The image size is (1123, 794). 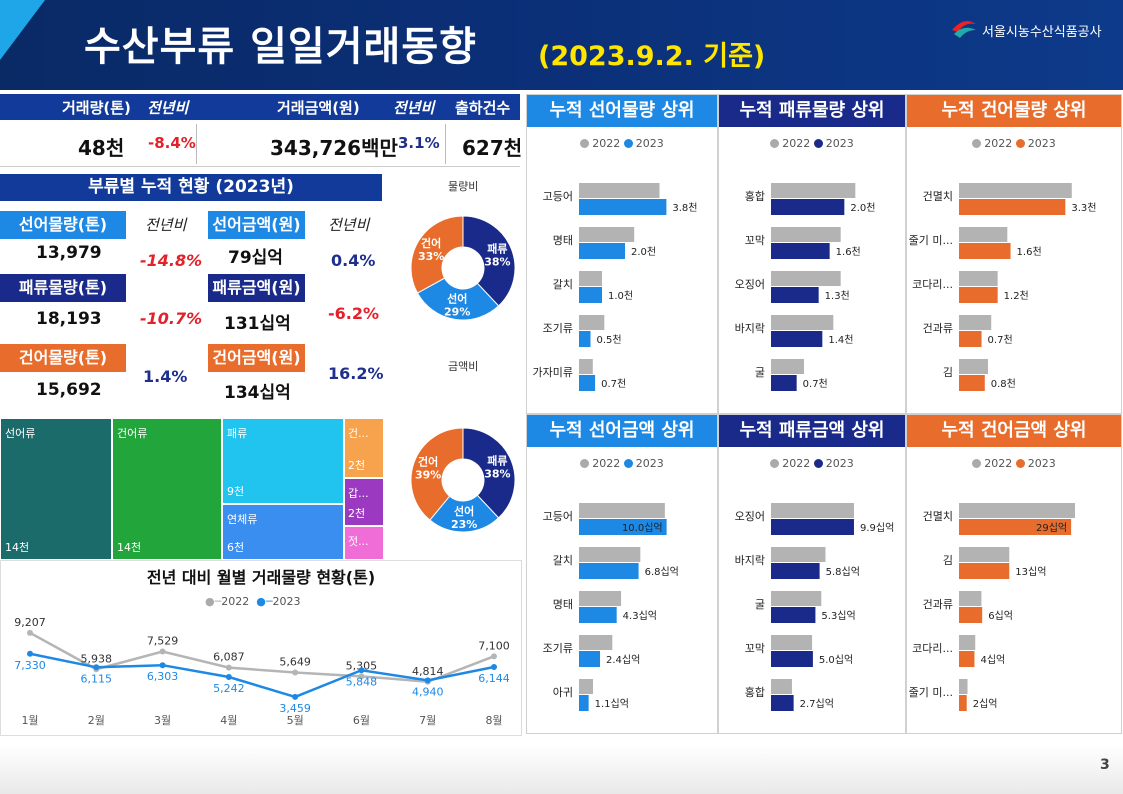 I want to click on page-title: 수산부류 일일거래동향, so click(x=280, y=47).